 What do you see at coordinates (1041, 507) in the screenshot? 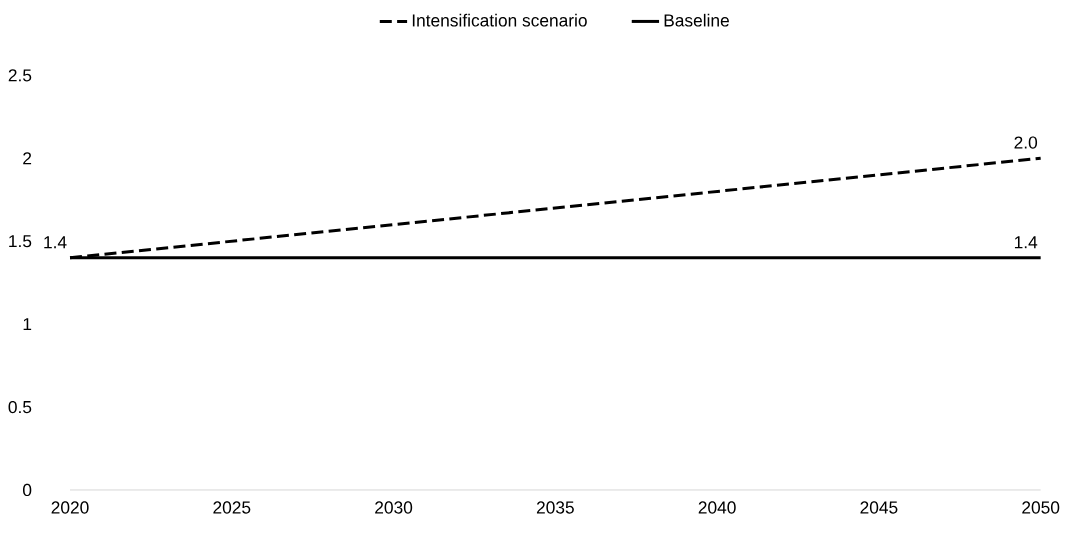
I see `x-tick-label: 2050` at bounding box center [1041, 507].